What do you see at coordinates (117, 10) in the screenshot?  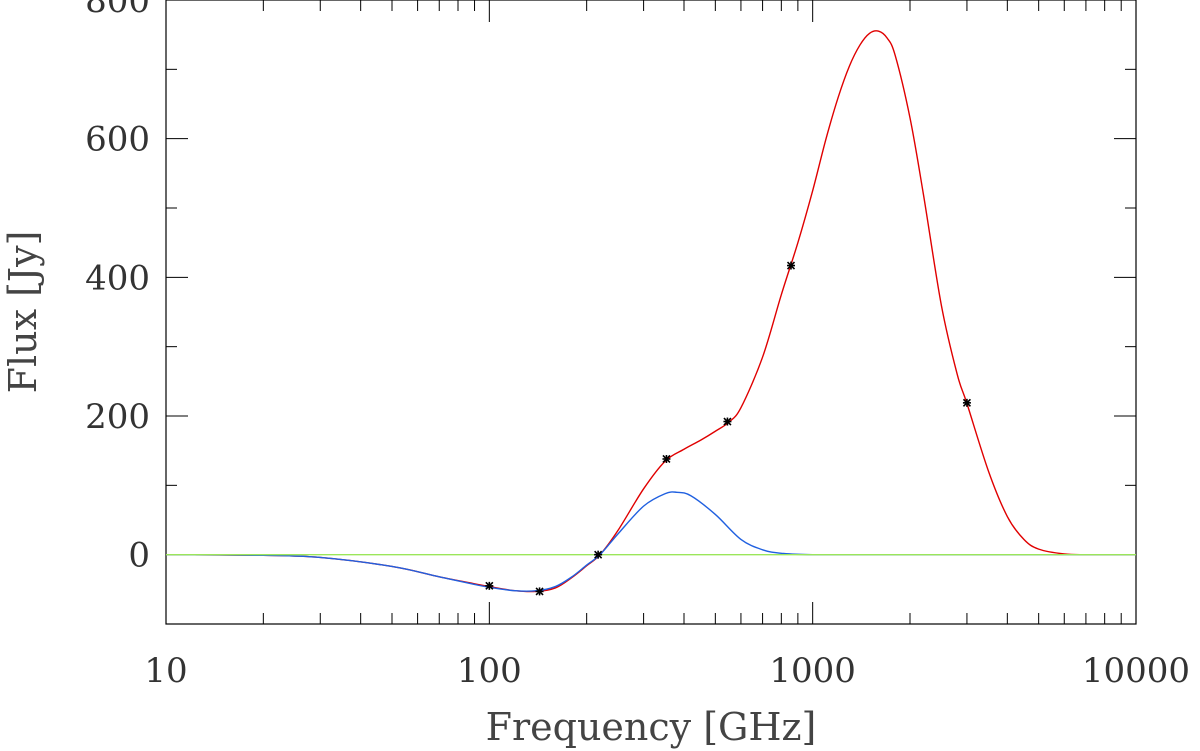 I see `y-tick-label: 800` at bounding box center [117, 10].